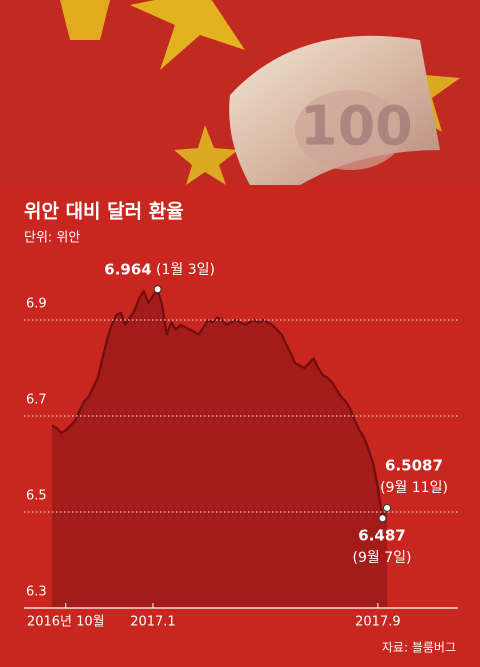  What do you see at coordinates (381, 536) in the screenshot?
I see `value-label: 6.487` at bounding box center [381, 536].